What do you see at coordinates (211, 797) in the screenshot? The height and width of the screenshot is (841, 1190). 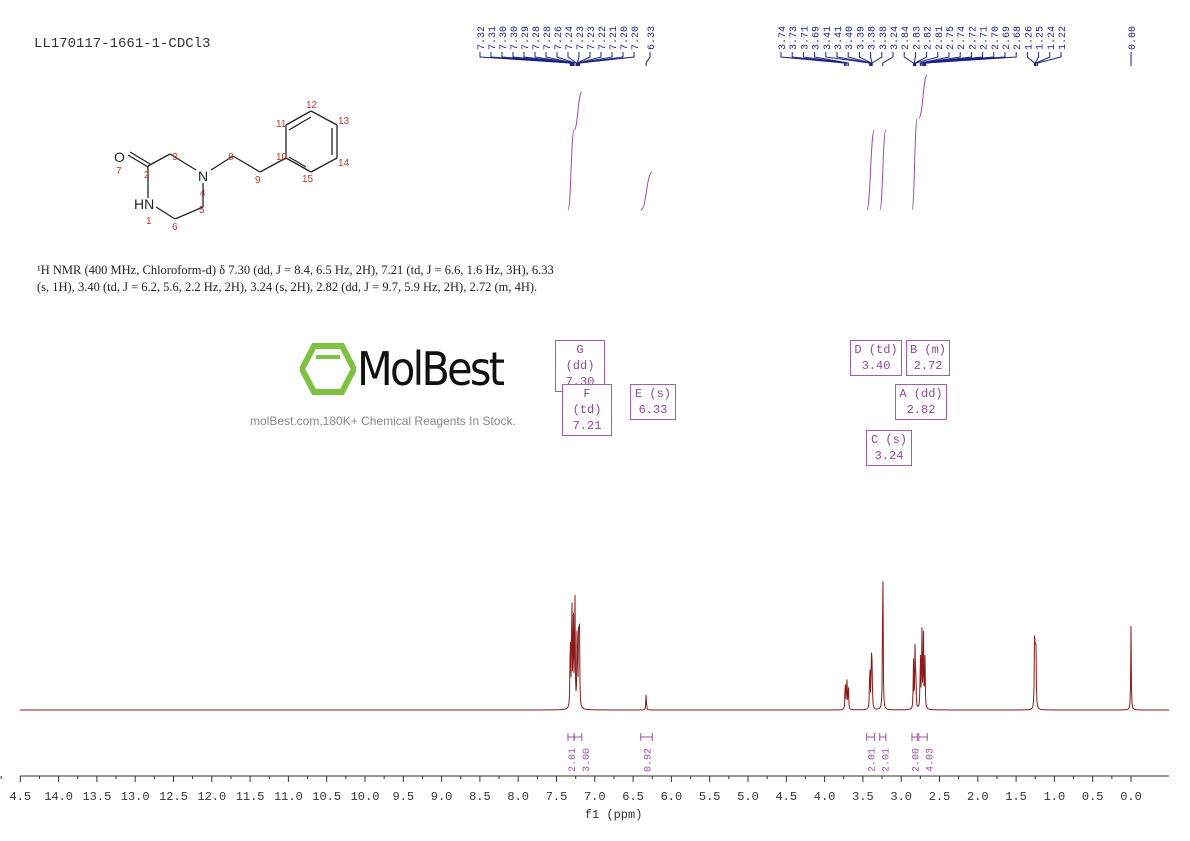 I see `x-tick-label: 12.0` at bounding box center [211, 797].